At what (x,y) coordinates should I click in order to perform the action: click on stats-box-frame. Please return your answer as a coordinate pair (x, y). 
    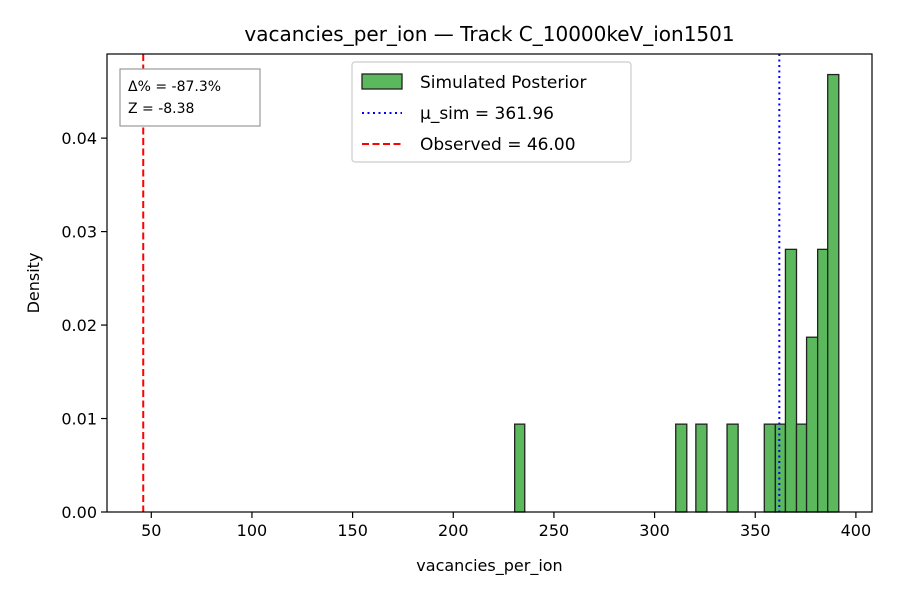
    Looking at the image, I should click on (190, 97).